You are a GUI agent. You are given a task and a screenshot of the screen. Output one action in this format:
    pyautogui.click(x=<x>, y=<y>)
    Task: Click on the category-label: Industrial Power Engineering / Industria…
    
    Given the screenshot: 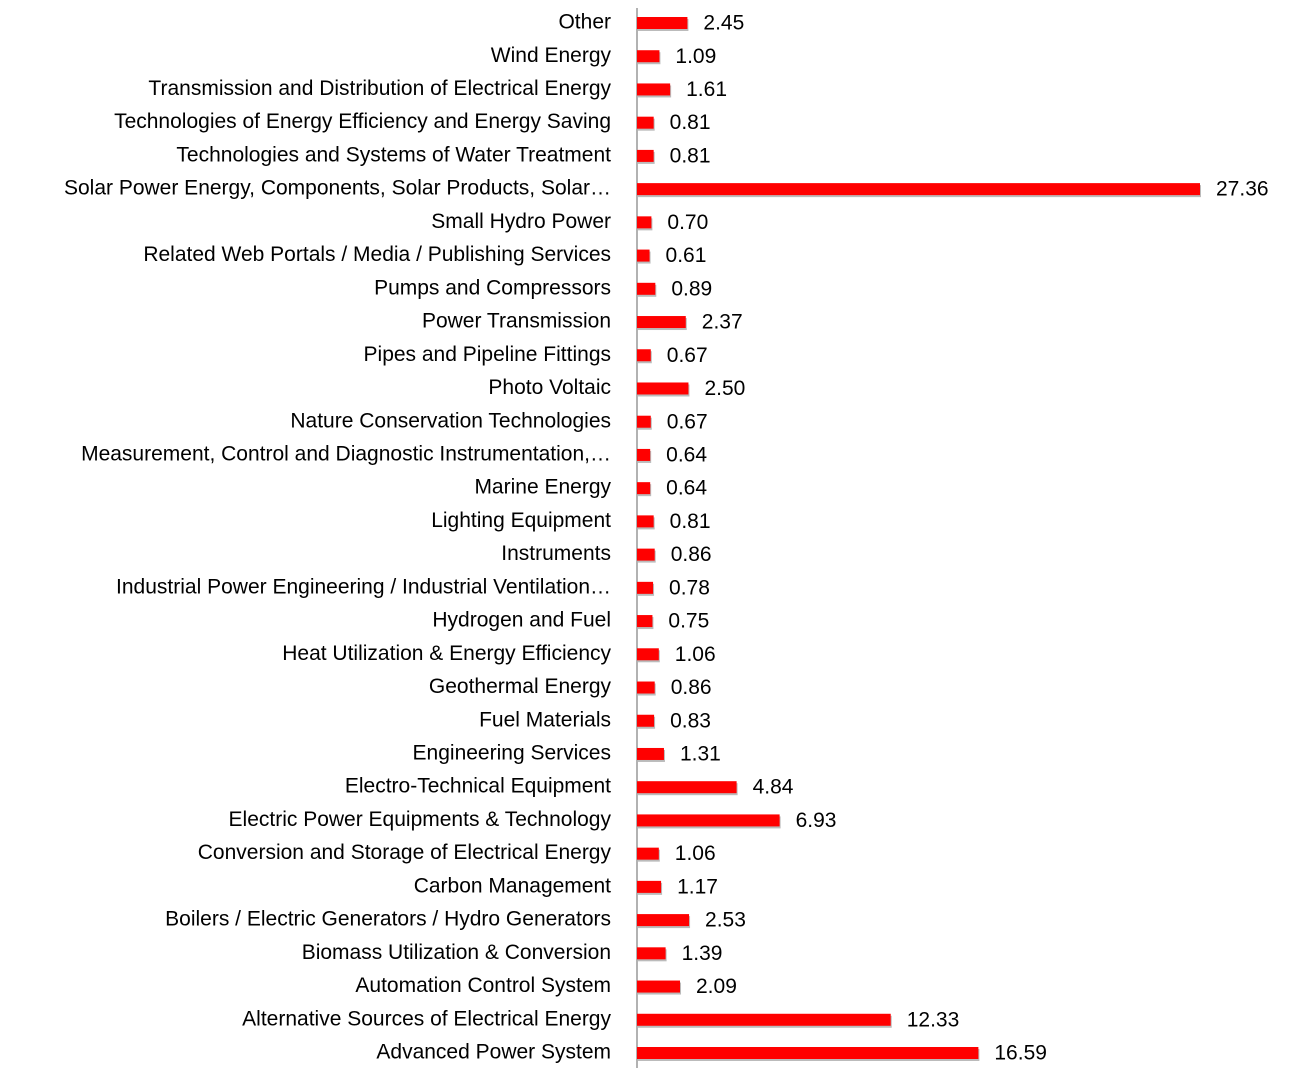 What is the action you would take?
    pyautogui.click(x=363, y=586)
    